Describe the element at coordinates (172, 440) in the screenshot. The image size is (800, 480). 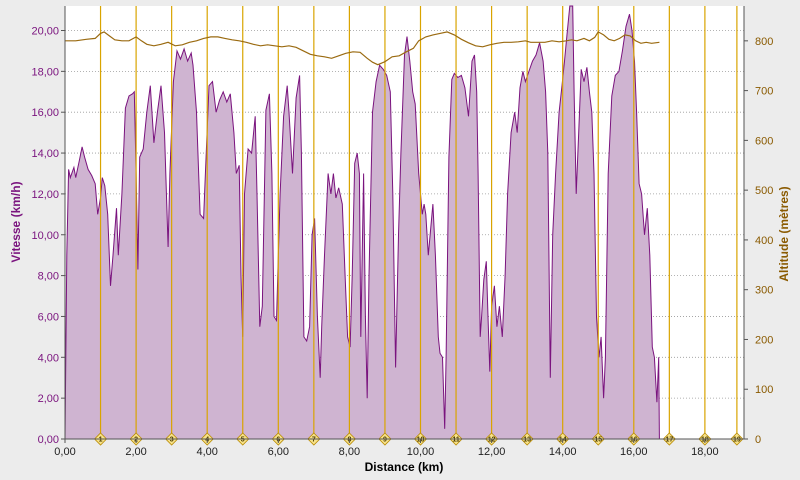
I see `distance-marker-label: 3` at that location.